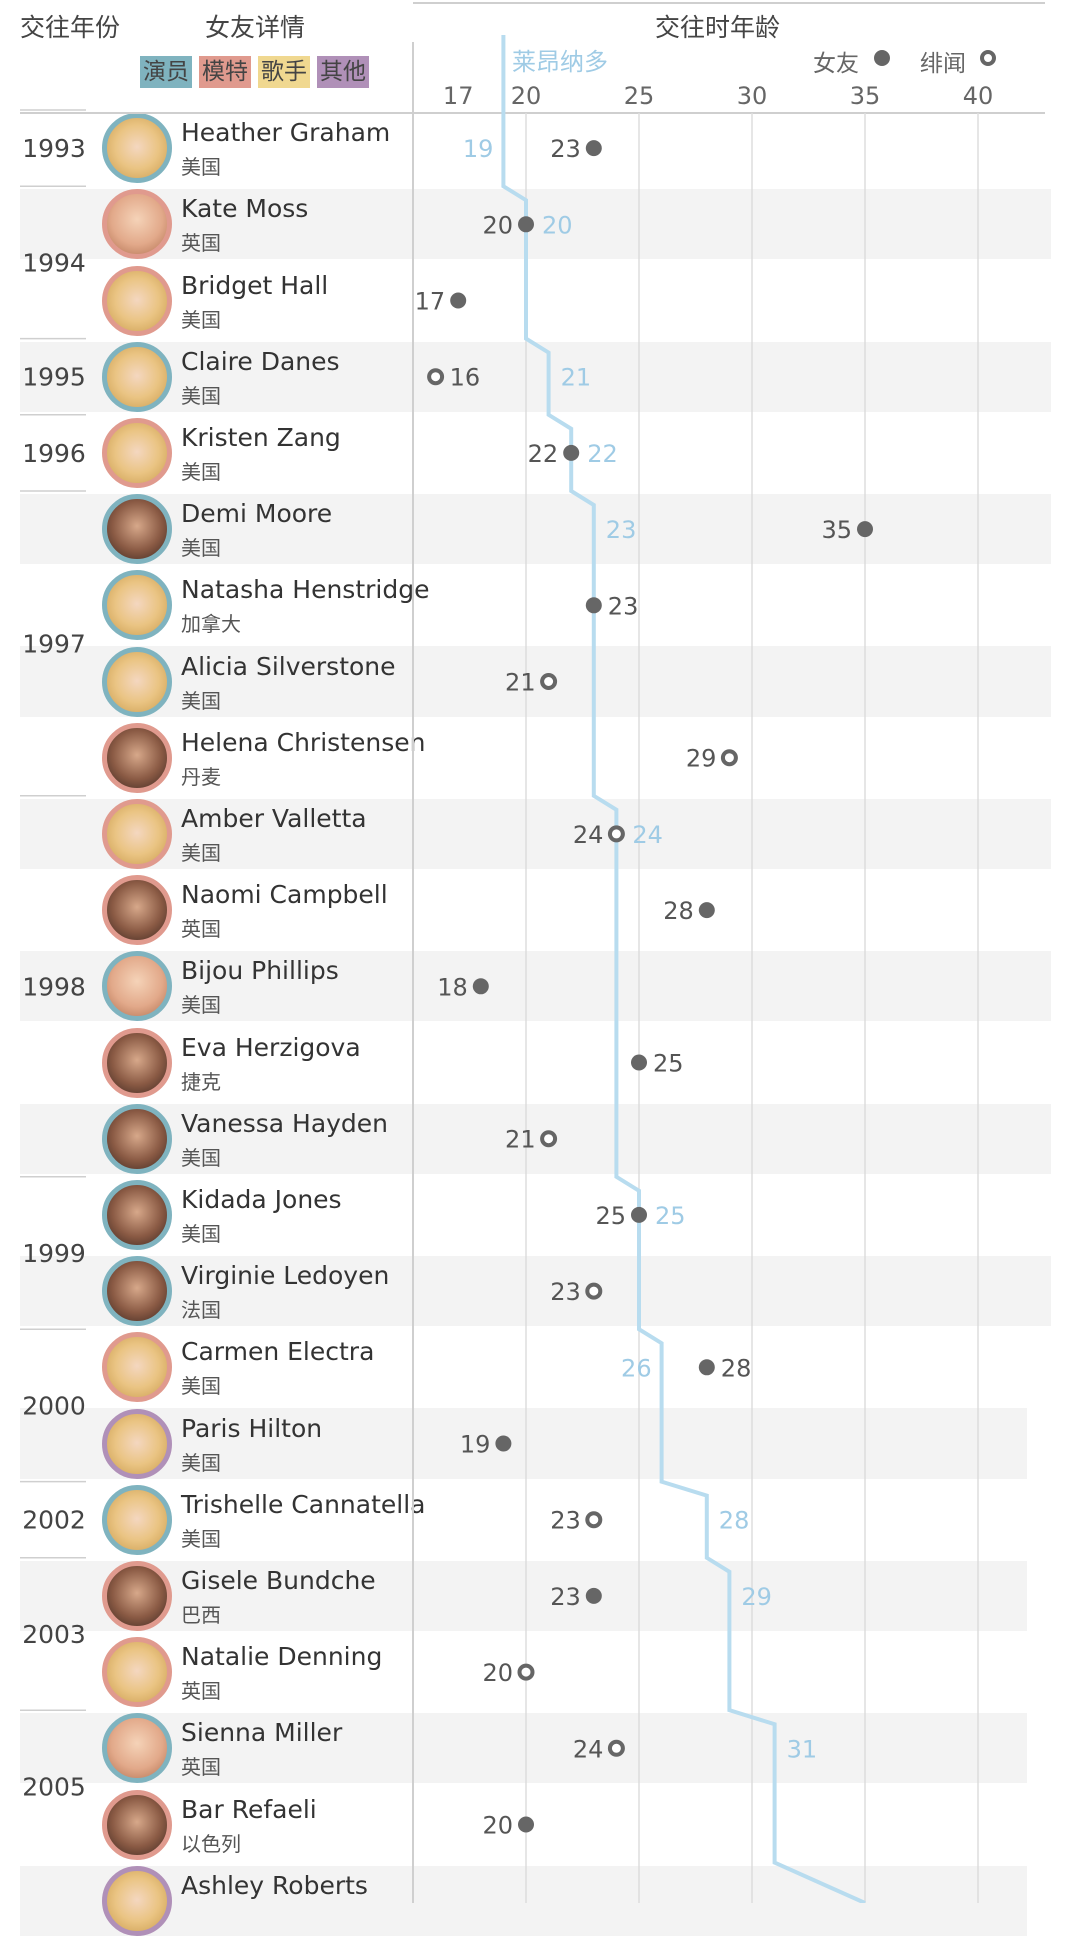 Image resolution: width=1080 pixels, height=1936 pixels. I want to click on girlfriend-age-label: 22, so click(543, 454).